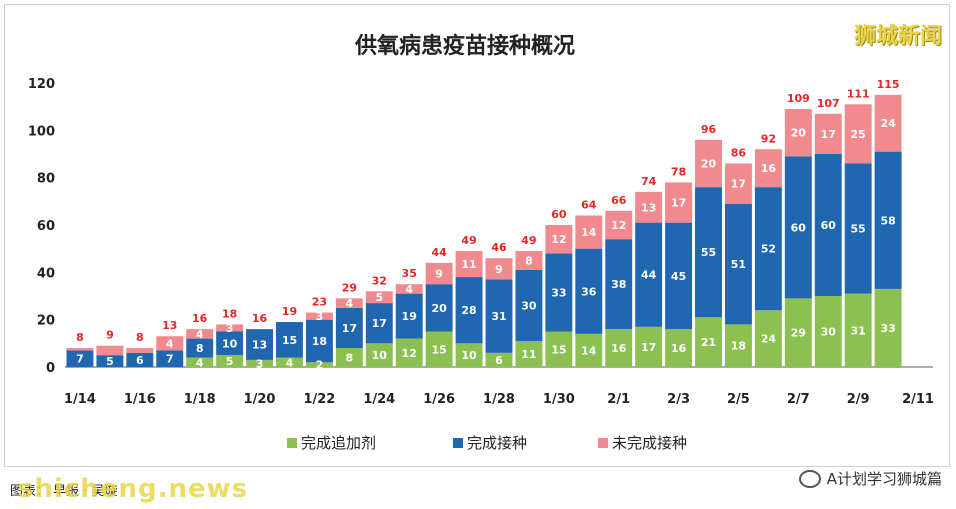  What do you see at coordinates (50, 368) in the screenshot?
I see `y-tick-label: 0` at bounding box center [50, 368].